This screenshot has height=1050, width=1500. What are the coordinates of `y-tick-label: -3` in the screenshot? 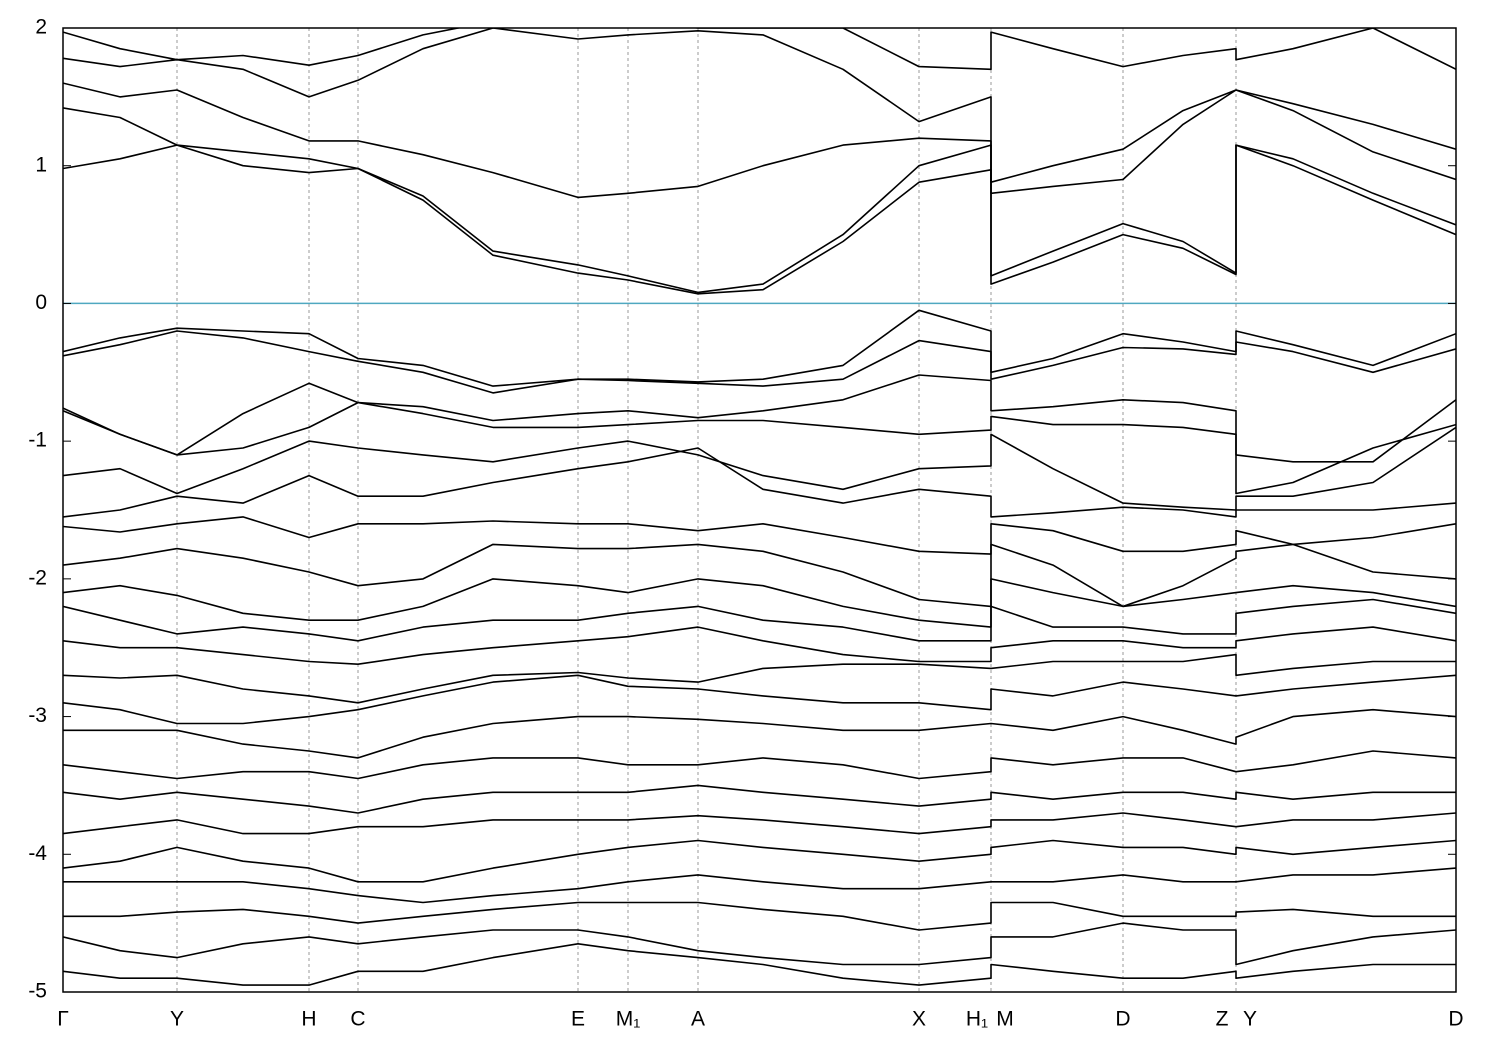 It's located at (37, 715).